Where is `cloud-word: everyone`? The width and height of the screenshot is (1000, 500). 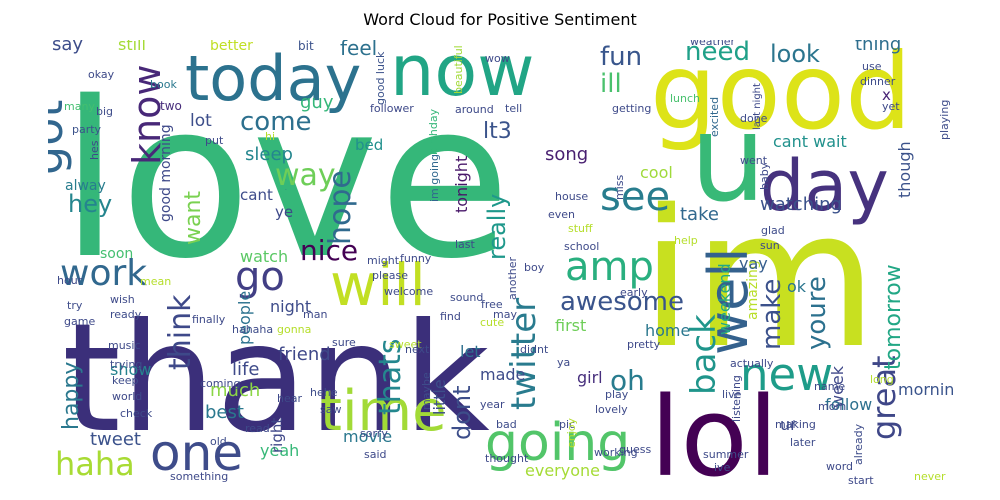
cloud-word: everyone is located at coordinates (562, 470).